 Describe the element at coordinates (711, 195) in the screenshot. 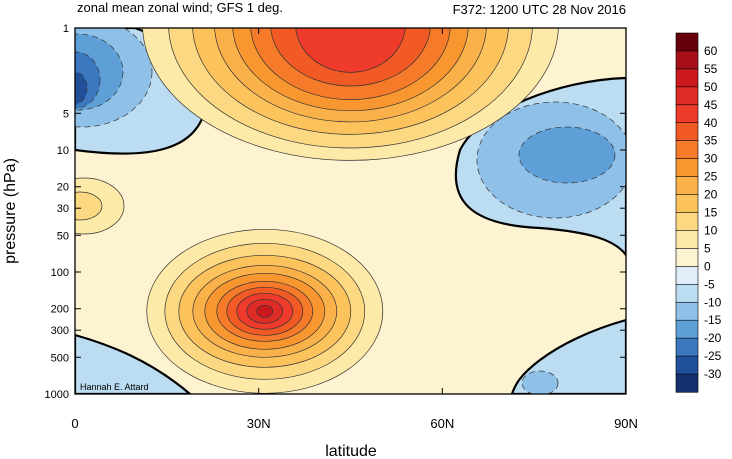

I see `colorbar-label: 20` at that location.